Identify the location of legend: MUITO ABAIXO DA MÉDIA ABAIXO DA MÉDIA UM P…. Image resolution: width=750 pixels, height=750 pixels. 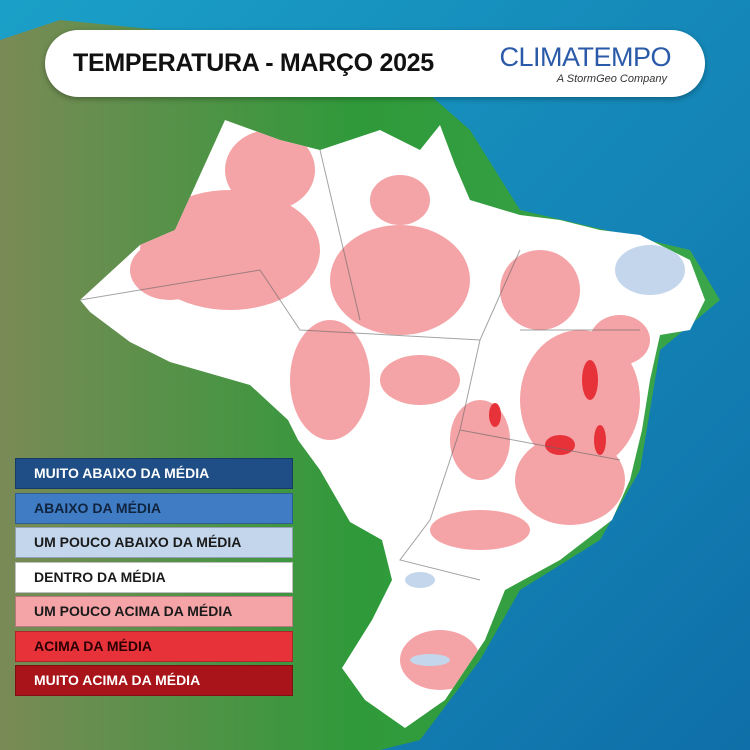
(154, 579).